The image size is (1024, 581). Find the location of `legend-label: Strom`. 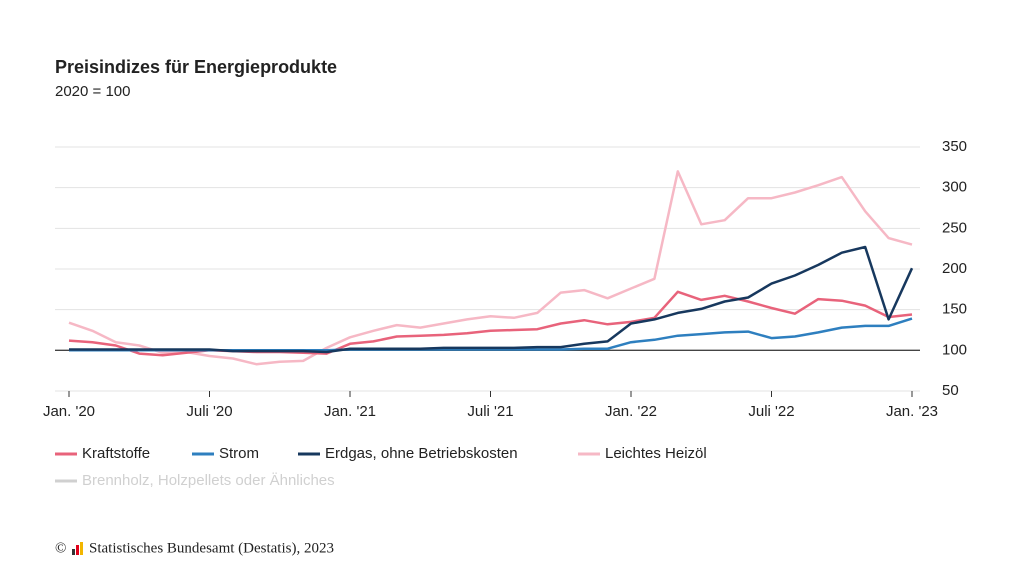

legend-label: Strom is located at coordinates (239, 453).